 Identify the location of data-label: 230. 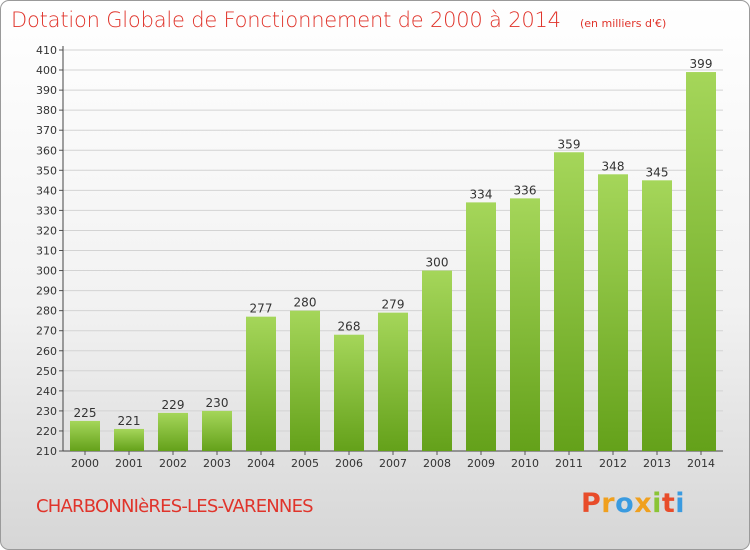
(217, 403).